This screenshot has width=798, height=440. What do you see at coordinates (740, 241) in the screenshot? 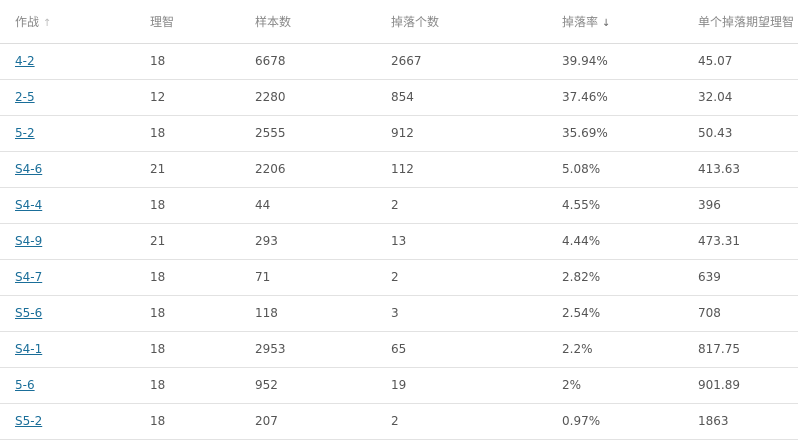
I see `cell-expected-sanity: 473.31` at bounding box center [740, 241].